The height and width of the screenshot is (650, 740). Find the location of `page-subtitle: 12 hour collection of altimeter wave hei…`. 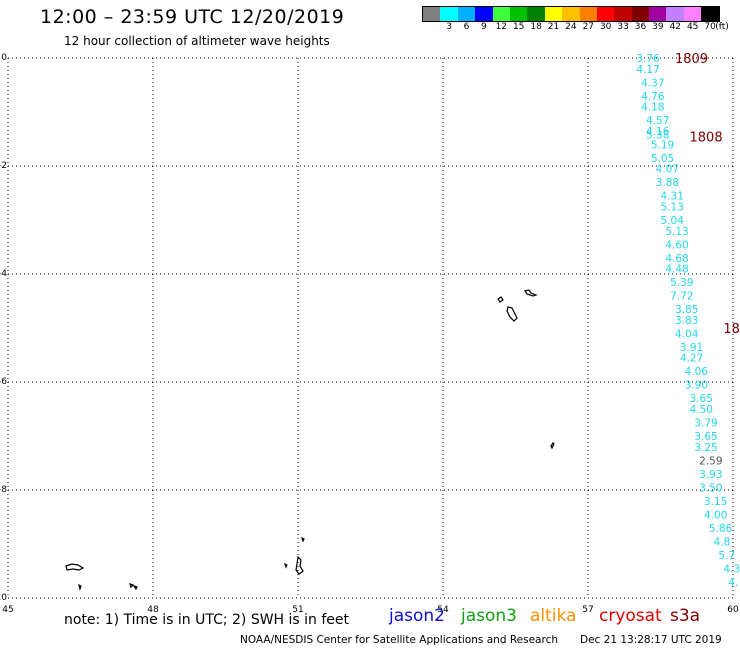

page-subtitle: 12 hour collection of altimeter wave hei… is located at coordinates (197, 41).